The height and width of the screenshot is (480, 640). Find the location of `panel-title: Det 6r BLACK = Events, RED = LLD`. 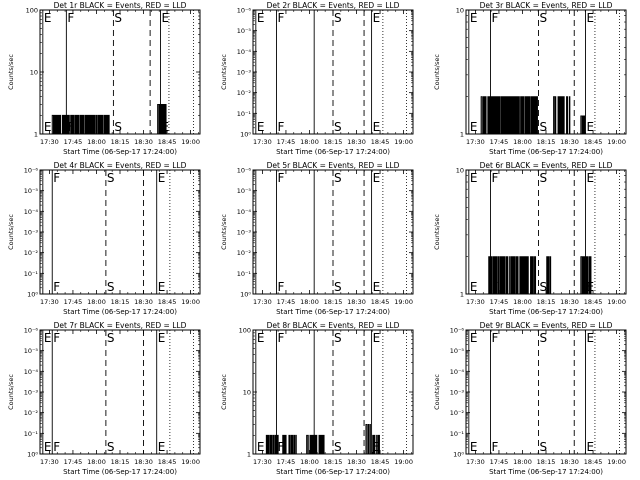

panel-title: Det 6r BLACK = Events, RED = LLD is located at coordinates (546, 165).